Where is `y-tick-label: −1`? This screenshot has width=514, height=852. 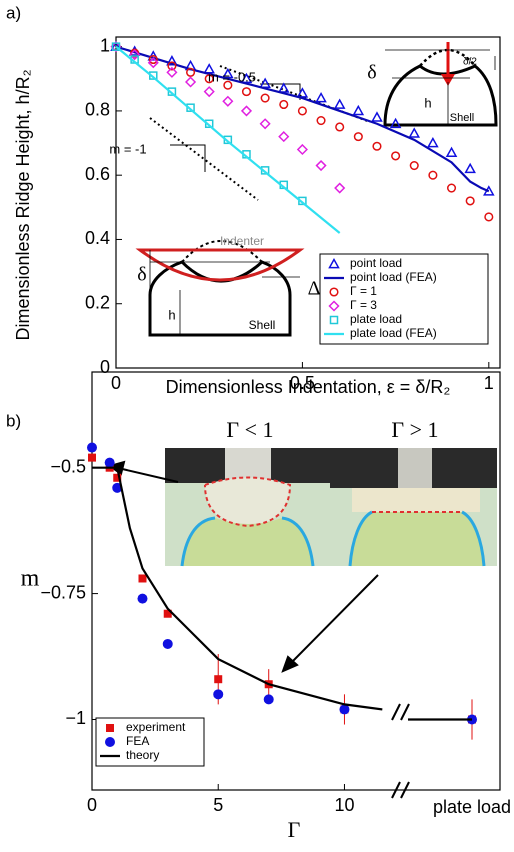
y-tick-label: −1 is located at coordinates (75, 718).